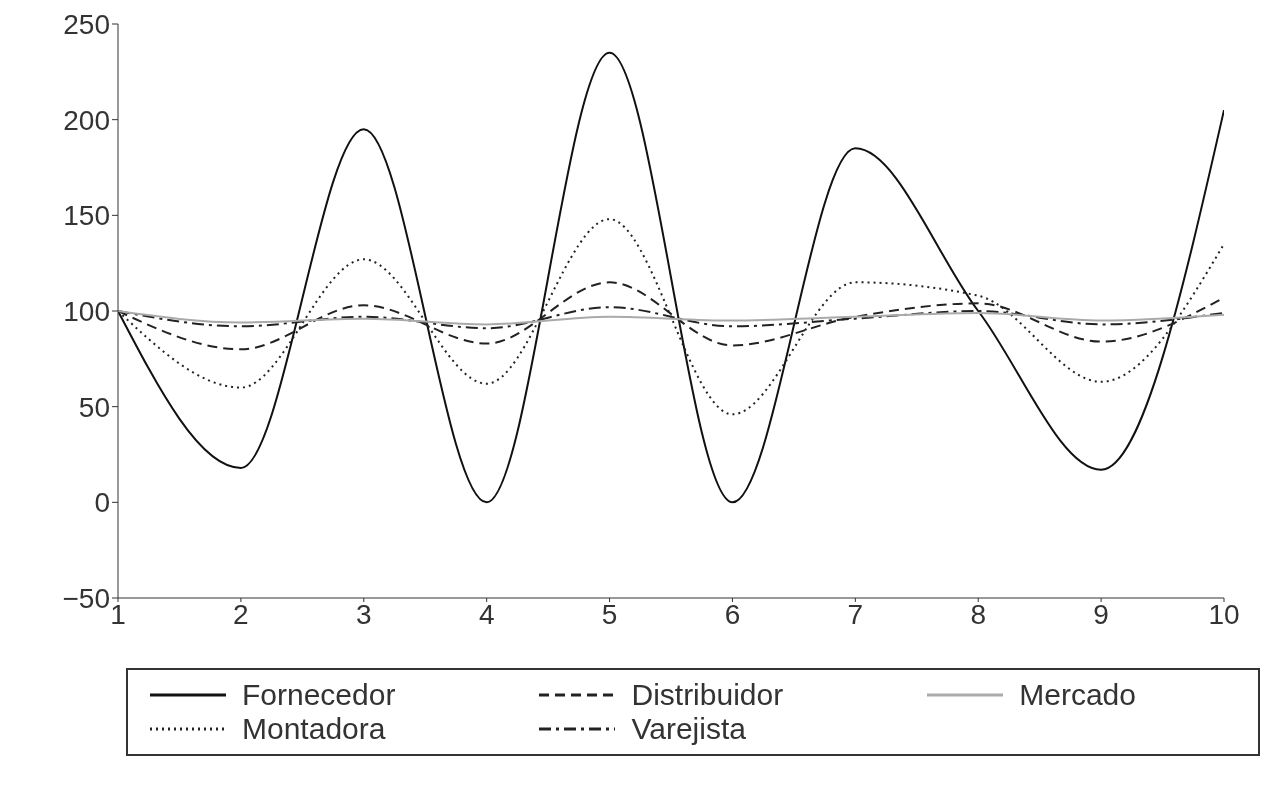 The height and width of the screenshot is (800, 1262). What do you see at coordinates (732, 614) in the screenshot?
I see `x-tick-label: 6` at bounding box center [732, 614].